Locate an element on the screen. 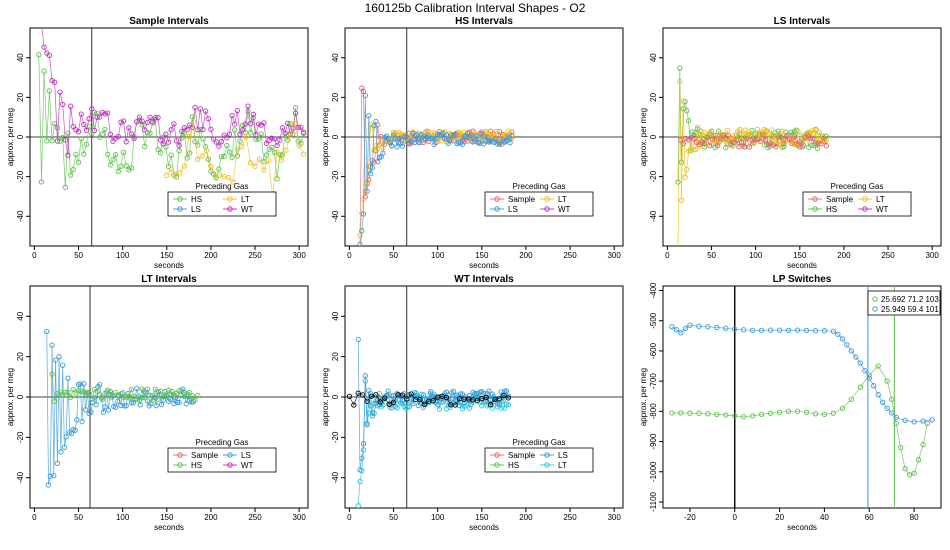 Image resolution: width=950 pixels, height=550 pixels. x-tick-label: -20 is located at coordinates (690, 517).